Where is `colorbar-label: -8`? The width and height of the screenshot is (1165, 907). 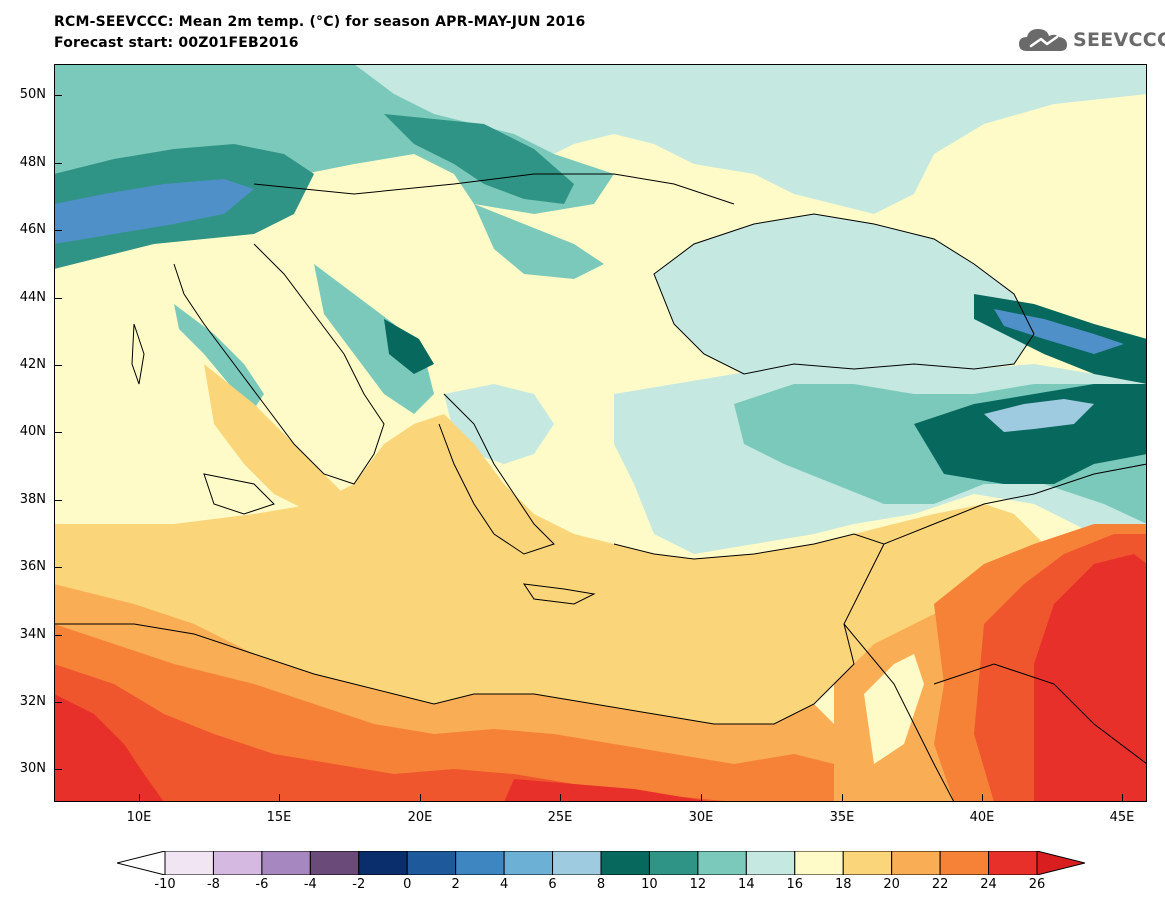 colorbar-label: -8 is located at coordinates (213, 884).